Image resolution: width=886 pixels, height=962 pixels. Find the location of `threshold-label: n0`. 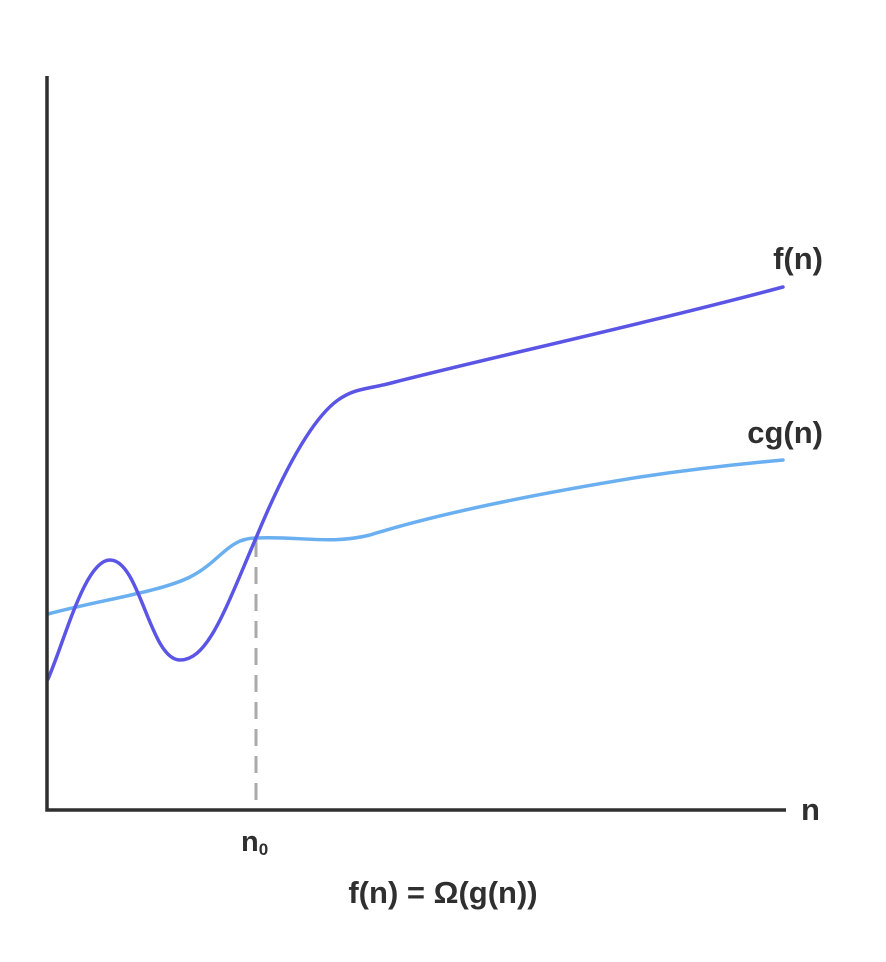

threshold-label: n0 is located at coordinates (254, 842).